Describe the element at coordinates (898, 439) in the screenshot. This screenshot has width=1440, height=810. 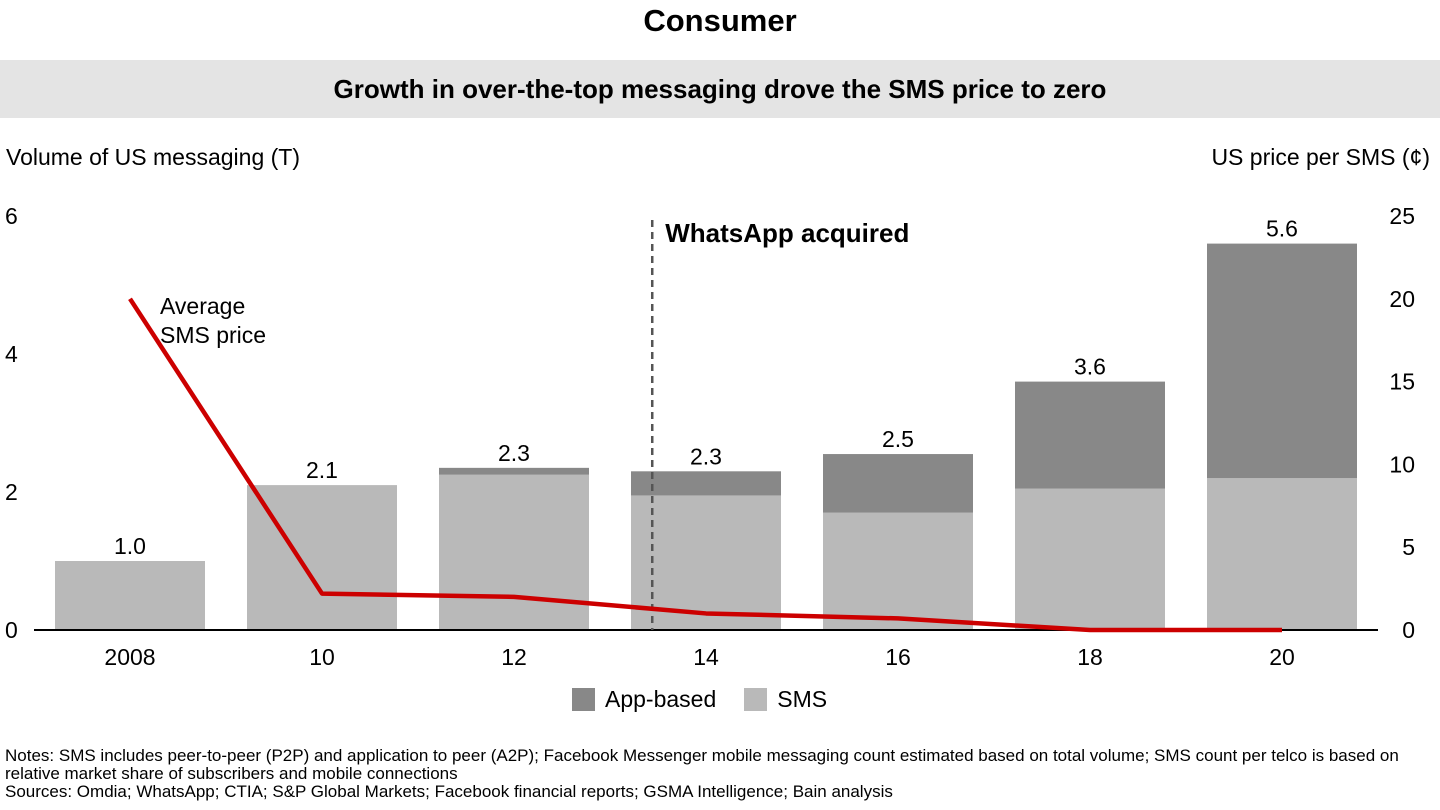
I see `data-label-16: 2.5` at that location.